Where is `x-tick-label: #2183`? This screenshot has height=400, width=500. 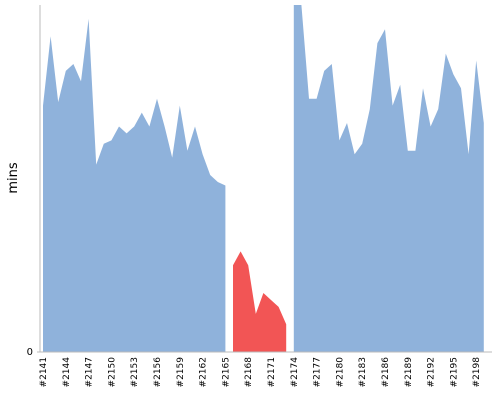
x-tick-label: #2183 is located at coordinates (363, 372).